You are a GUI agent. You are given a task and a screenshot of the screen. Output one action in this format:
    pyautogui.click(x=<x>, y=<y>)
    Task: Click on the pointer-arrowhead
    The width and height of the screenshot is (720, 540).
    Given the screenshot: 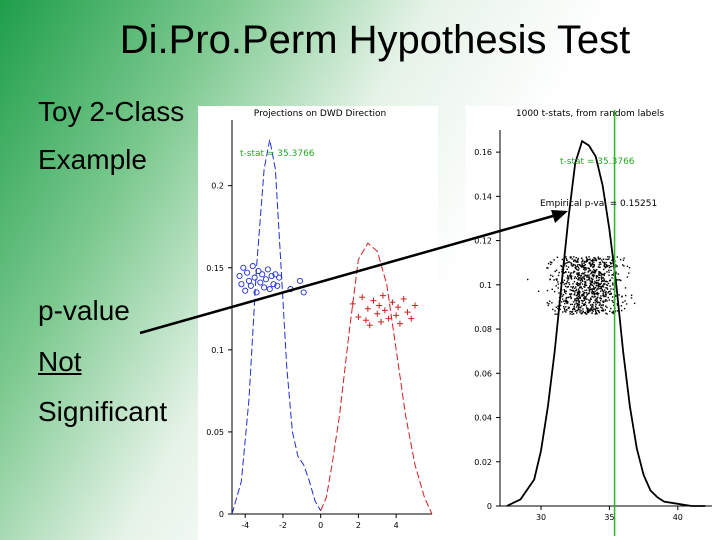 What is the action you would take?
    pyautogui.click(x=559, y=216)
    